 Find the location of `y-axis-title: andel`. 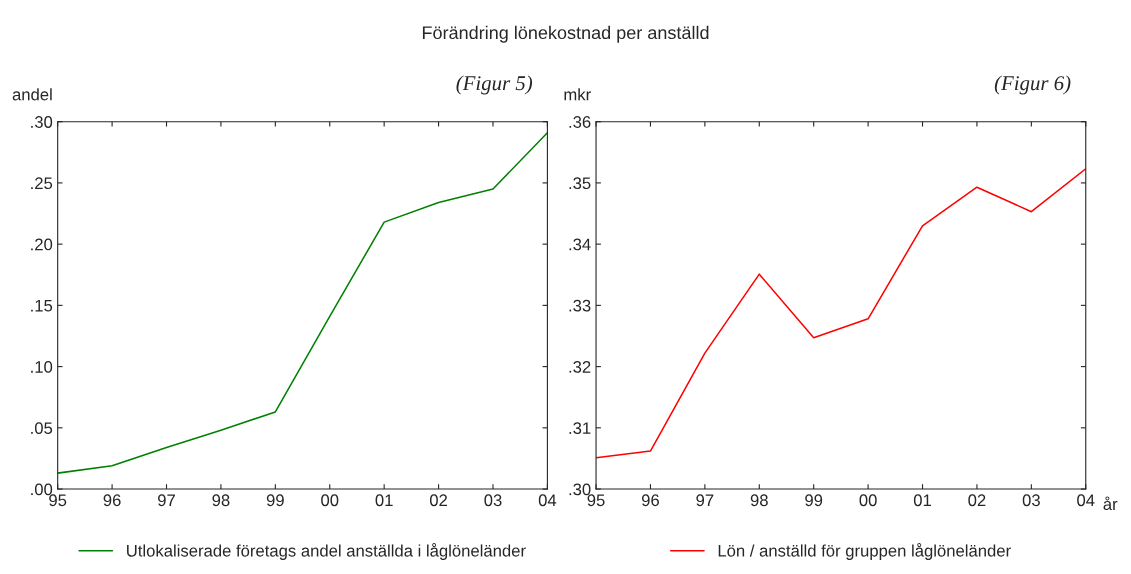

y-axis-title: andel is located at coordinates (32, 94).